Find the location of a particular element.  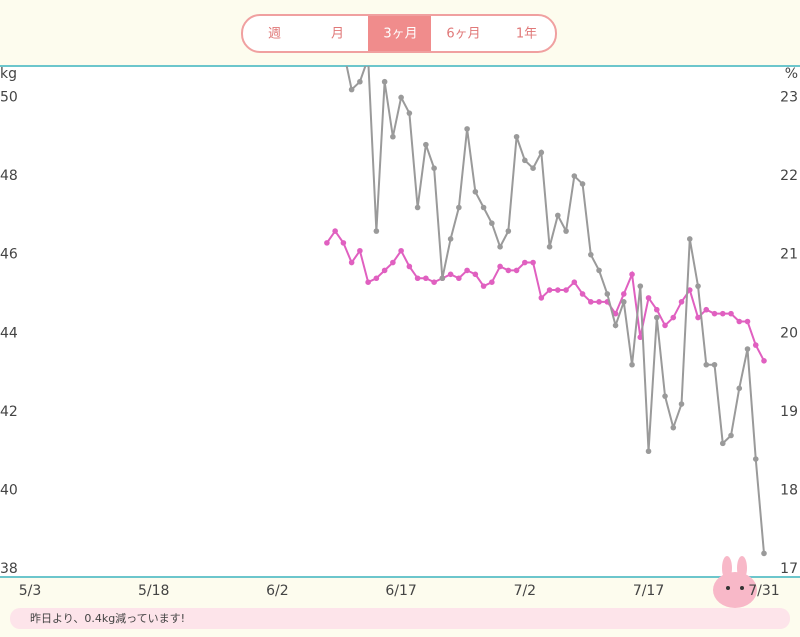

y2-tick-label: 17 is located at coordinates (789, 569).